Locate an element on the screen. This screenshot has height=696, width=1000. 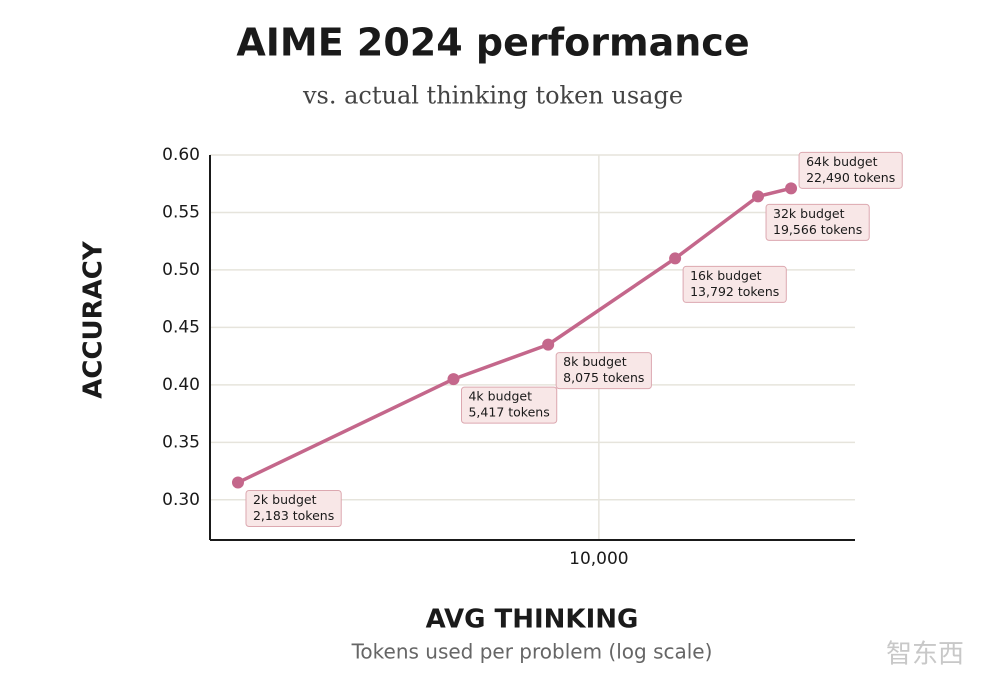
label-text: 16k budget is located at coordinates (726, 275).